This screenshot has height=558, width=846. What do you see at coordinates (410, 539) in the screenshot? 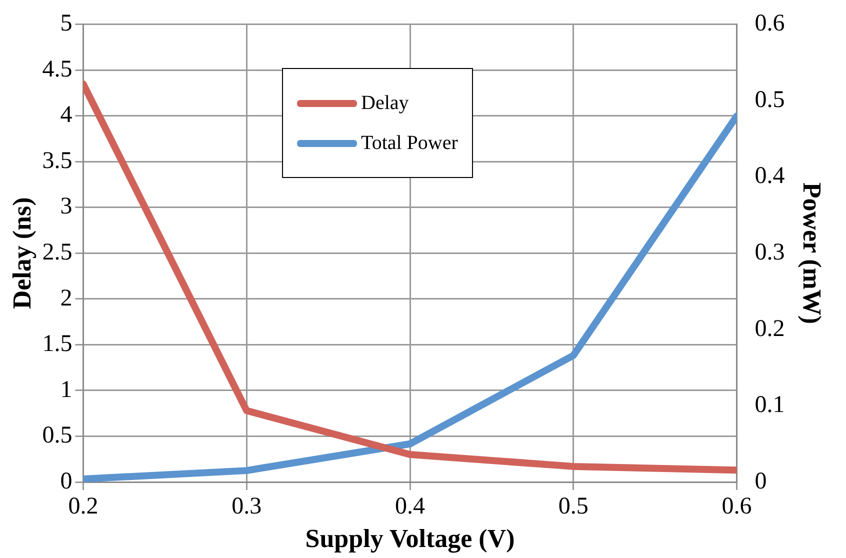
I see `x-axis-title: Supply Voltage (V)` at bounding box center [410, 539].